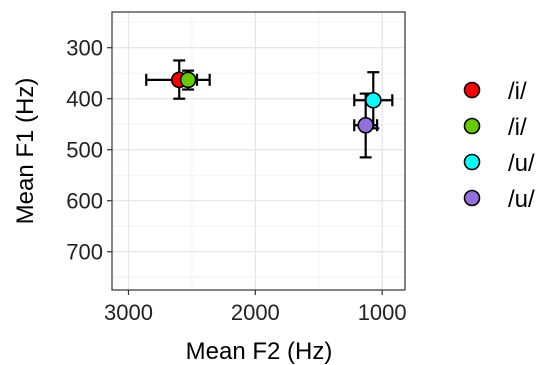  I want to click on x-tick-label: 1000, so click(382, 312).